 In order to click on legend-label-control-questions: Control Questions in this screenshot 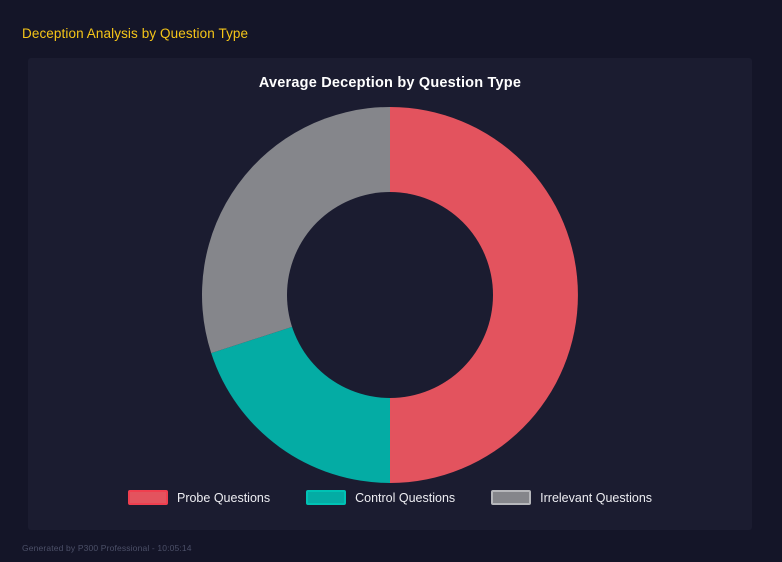, I will do `click(405, 497)`.